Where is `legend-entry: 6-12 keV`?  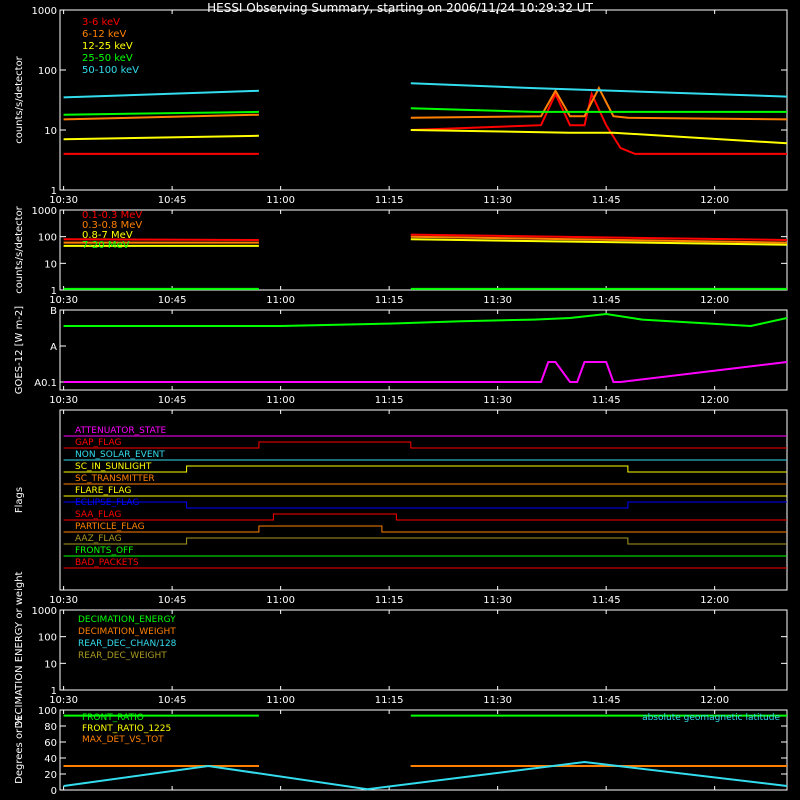
legend-entry: 6-12 keV is located at coordinates (104, 34).